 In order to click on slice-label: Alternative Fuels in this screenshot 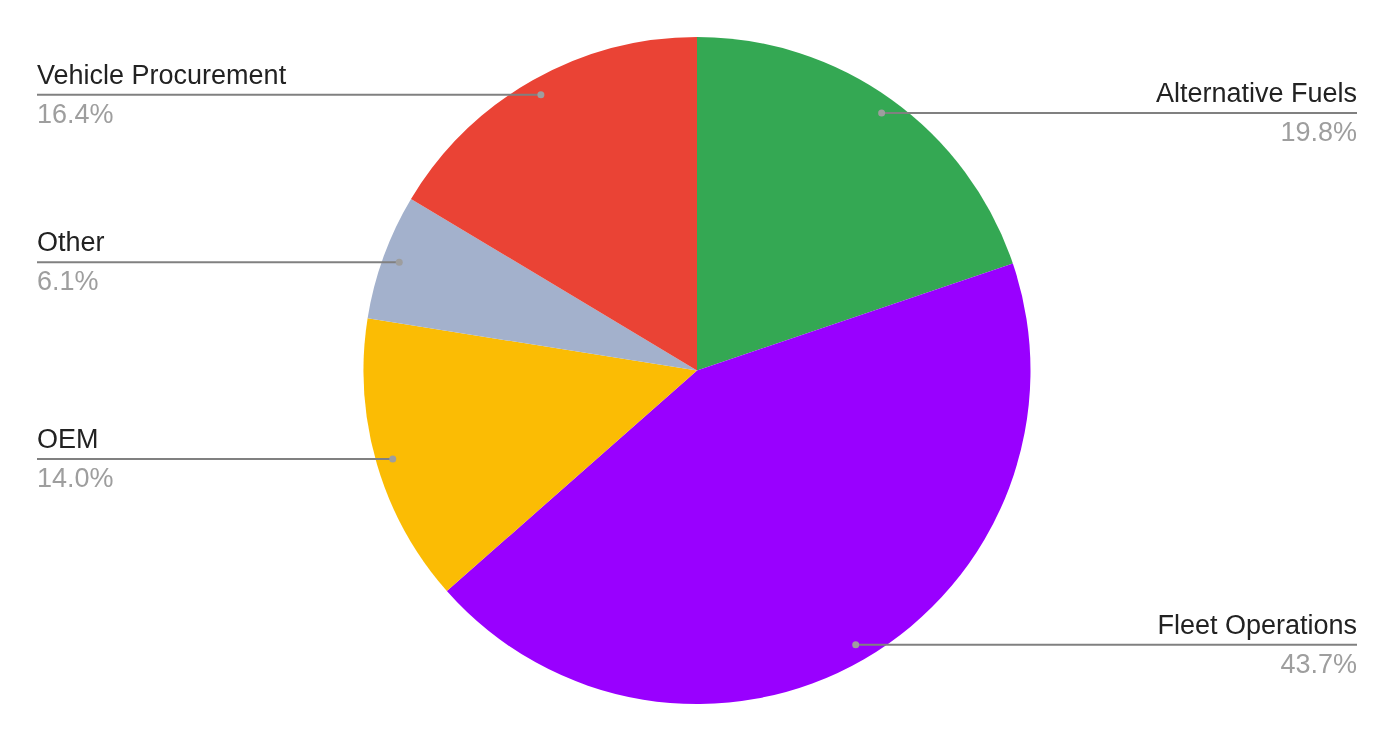, I will do `click(1256, 92)`.